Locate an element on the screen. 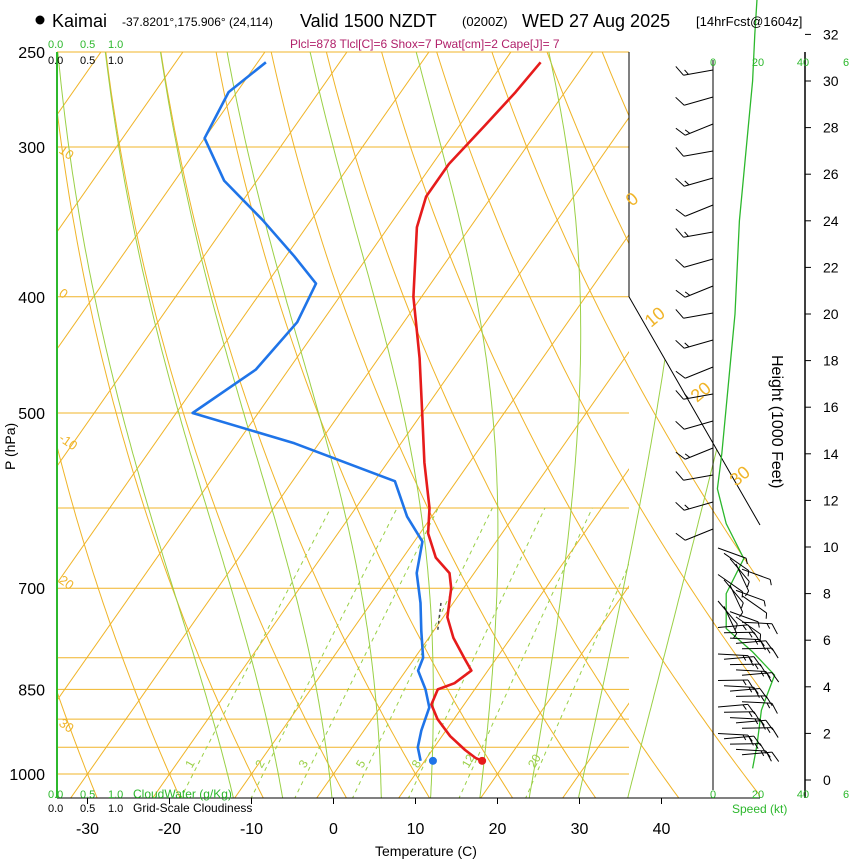 The height and width of the screenshot is (865, 850). wind-barb-lower-0-staff is located at coordinates (732, 553).